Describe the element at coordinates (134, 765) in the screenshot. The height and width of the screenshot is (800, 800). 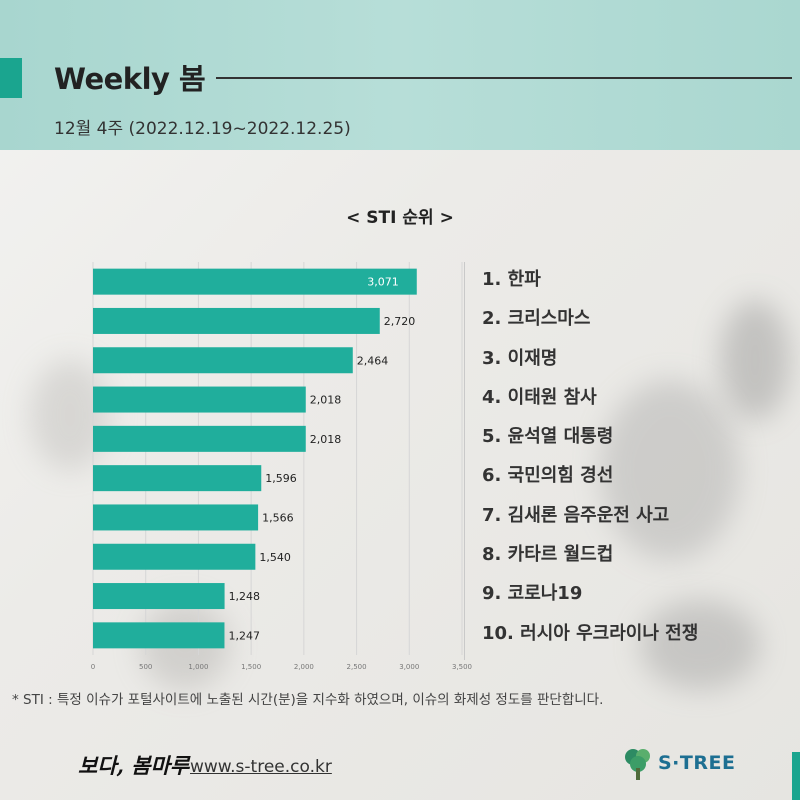
I see `brand-signature: 보다, 봄마루` at that location.